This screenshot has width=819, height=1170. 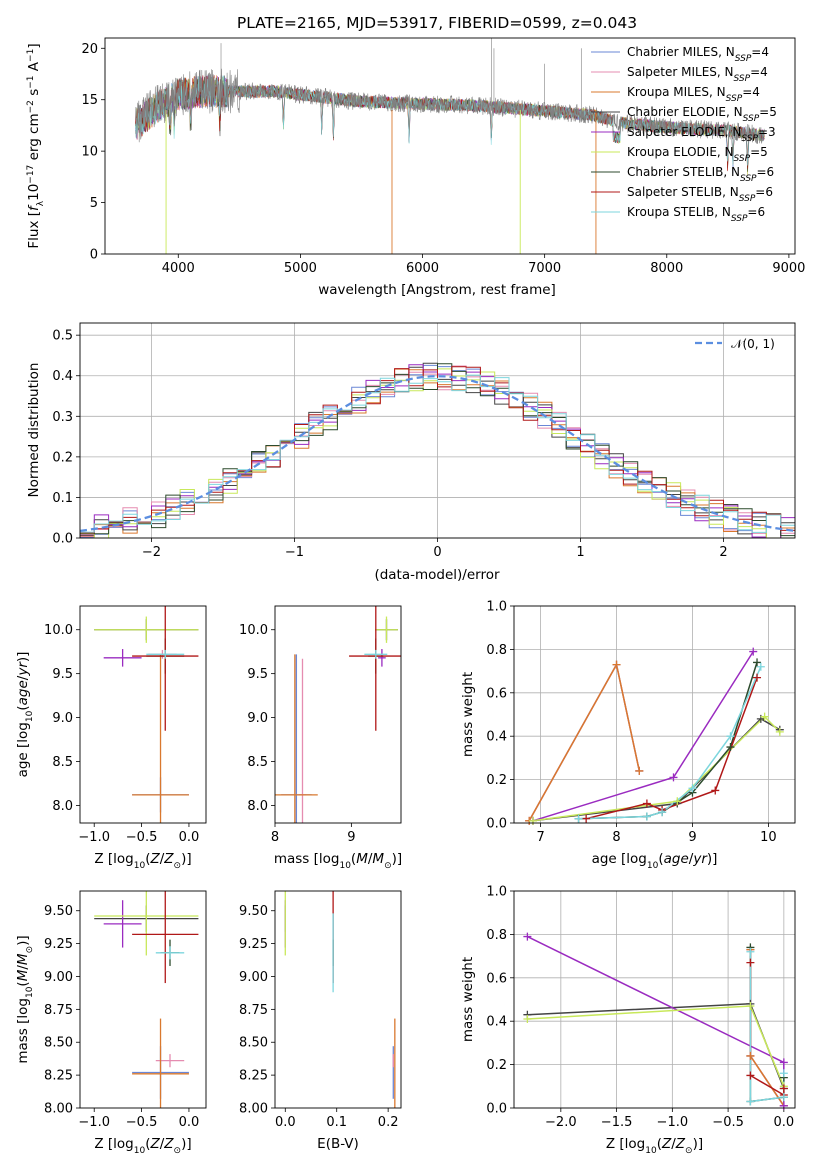 I want to click on legend-entry: Salpeter ELODIE, NSSP=3, so click(x=701, y=134).